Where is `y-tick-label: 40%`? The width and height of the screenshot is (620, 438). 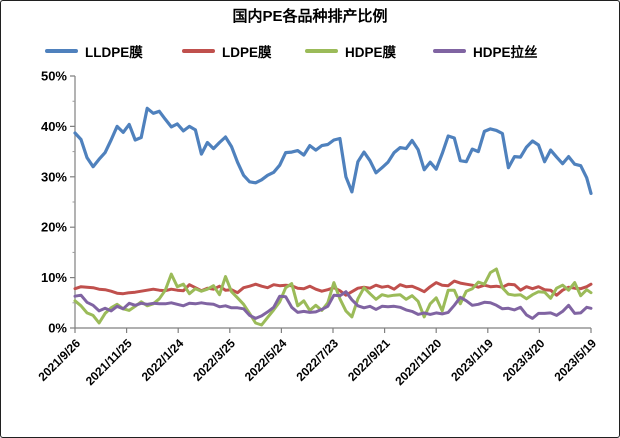
y-tick-label: 40% is located at coordinates (54, 126).